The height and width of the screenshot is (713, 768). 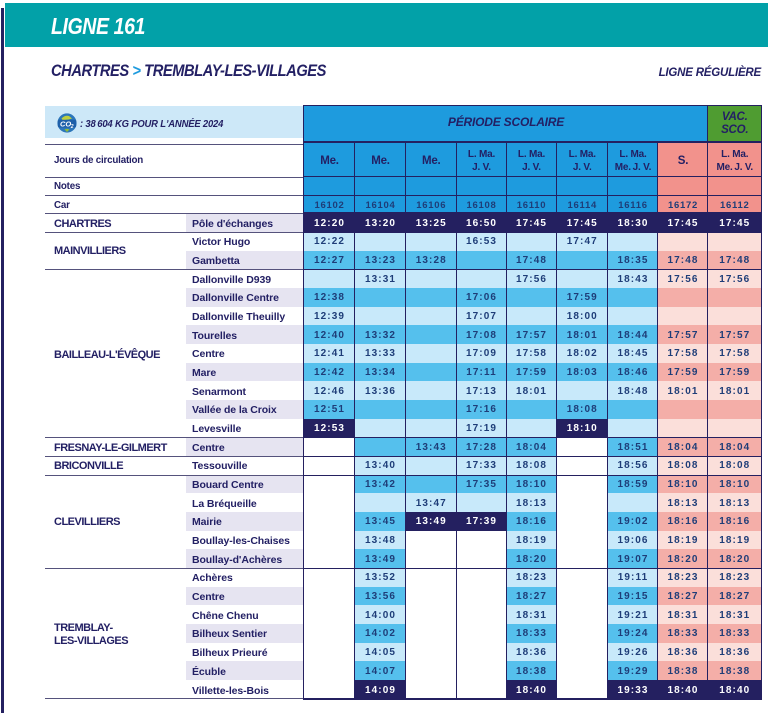 I want to click on svg-text: 2, so click(x=72, y=126).